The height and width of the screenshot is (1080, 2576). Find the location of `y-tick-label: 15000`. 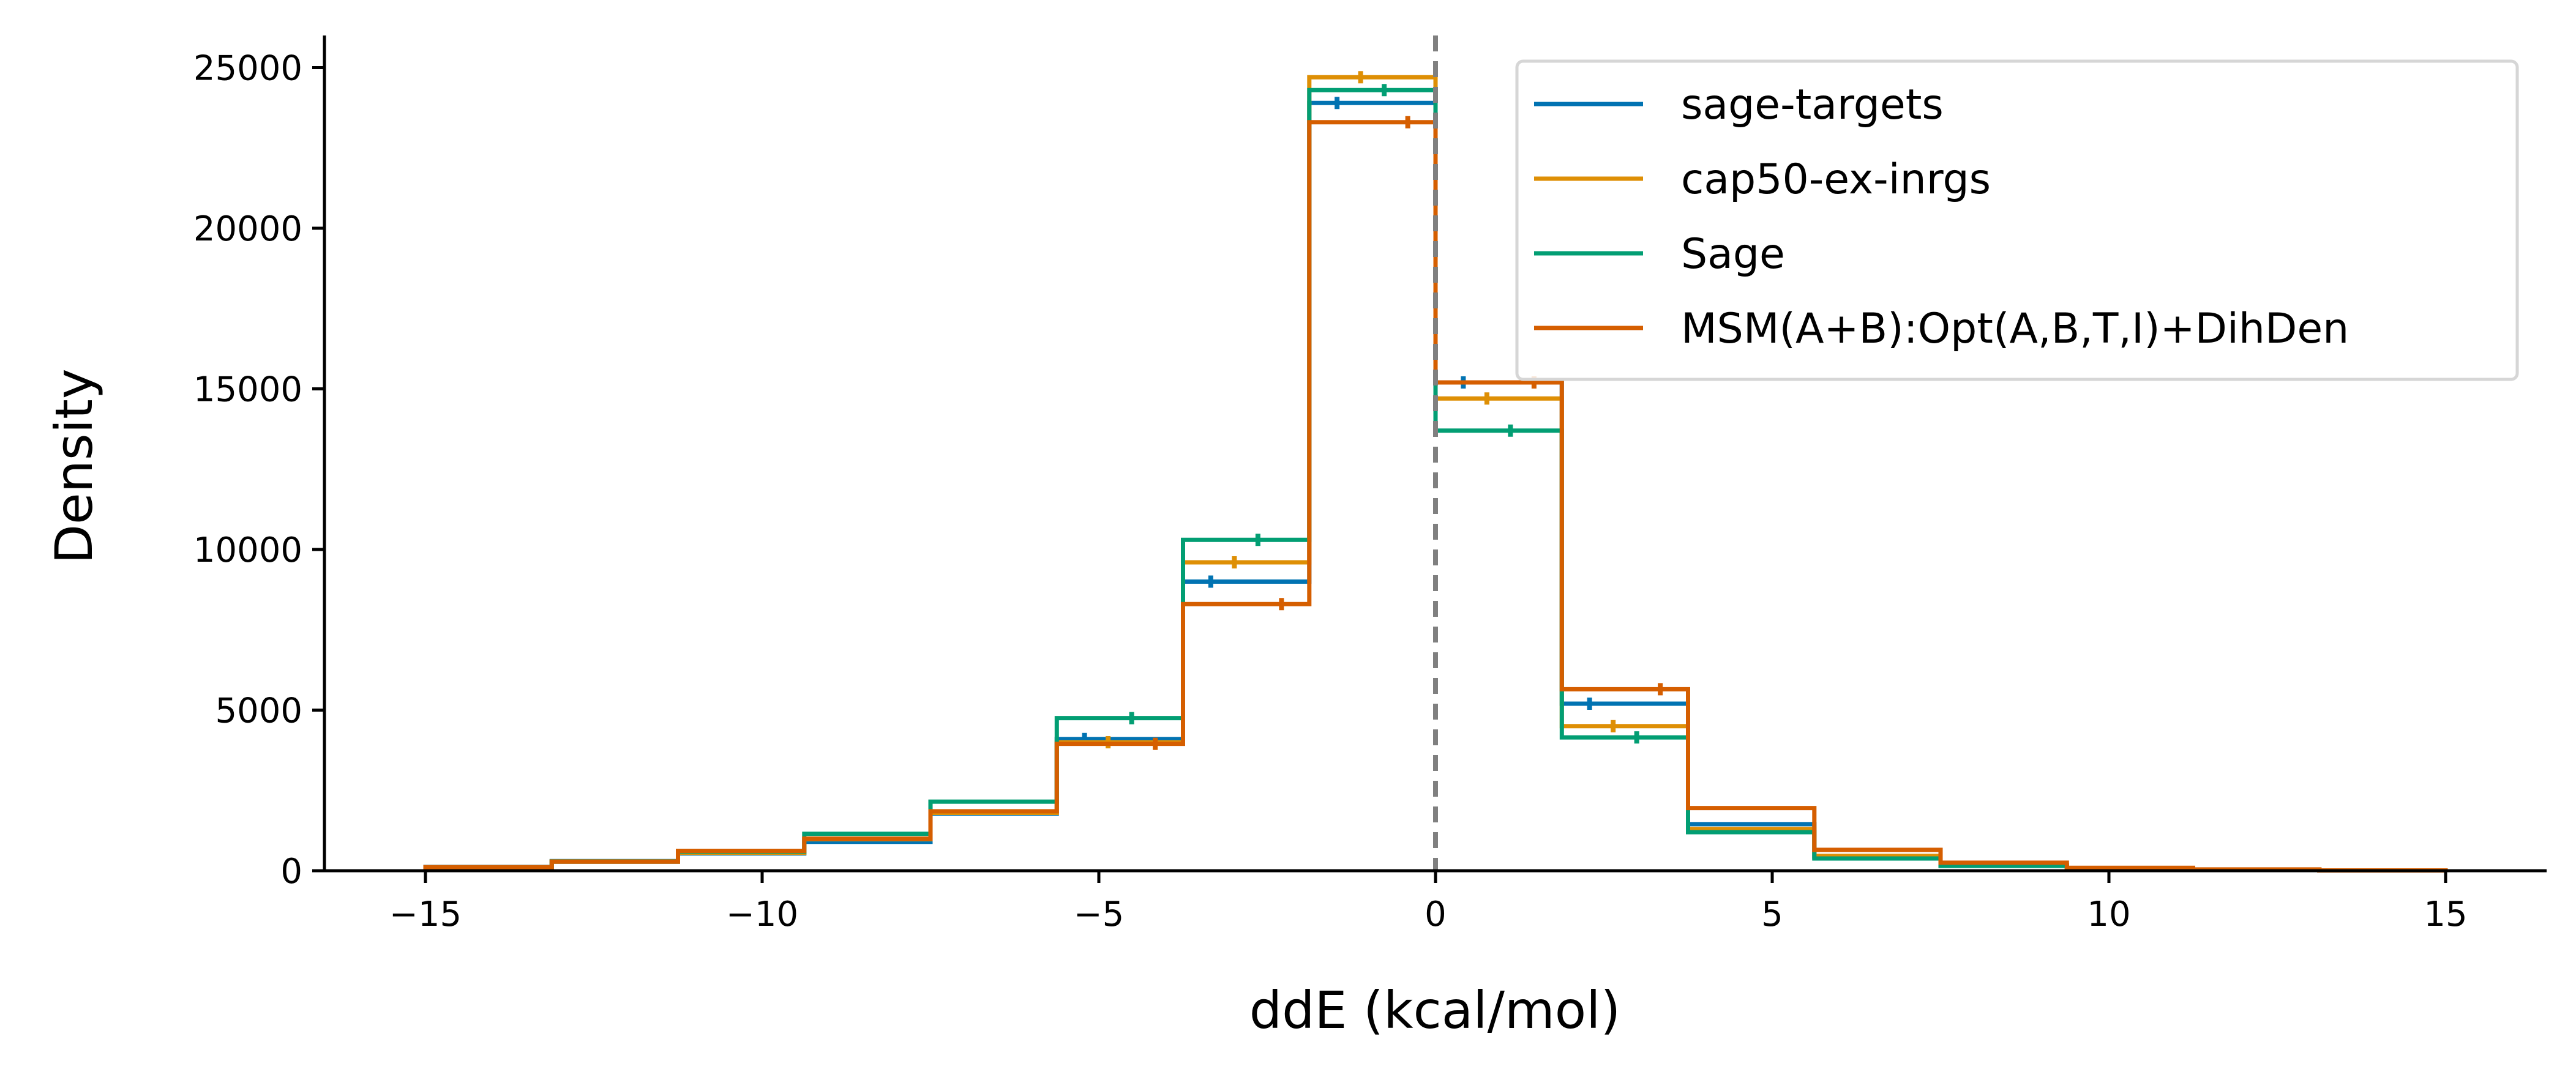

y-tick-label: 15000 is located at coordinates (247, 390).